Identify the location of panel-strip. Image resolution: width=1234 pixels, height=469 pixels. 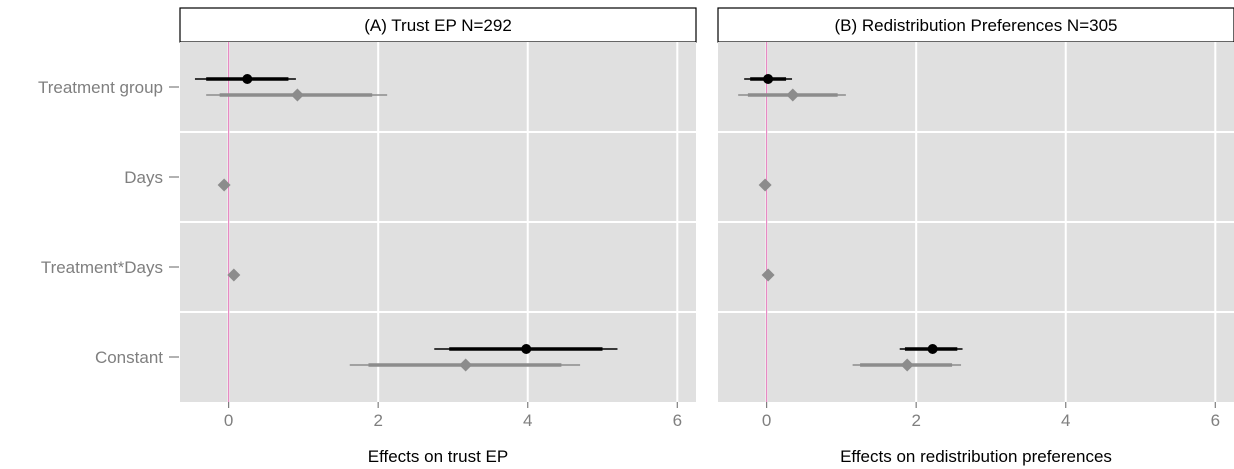
(438, 25).